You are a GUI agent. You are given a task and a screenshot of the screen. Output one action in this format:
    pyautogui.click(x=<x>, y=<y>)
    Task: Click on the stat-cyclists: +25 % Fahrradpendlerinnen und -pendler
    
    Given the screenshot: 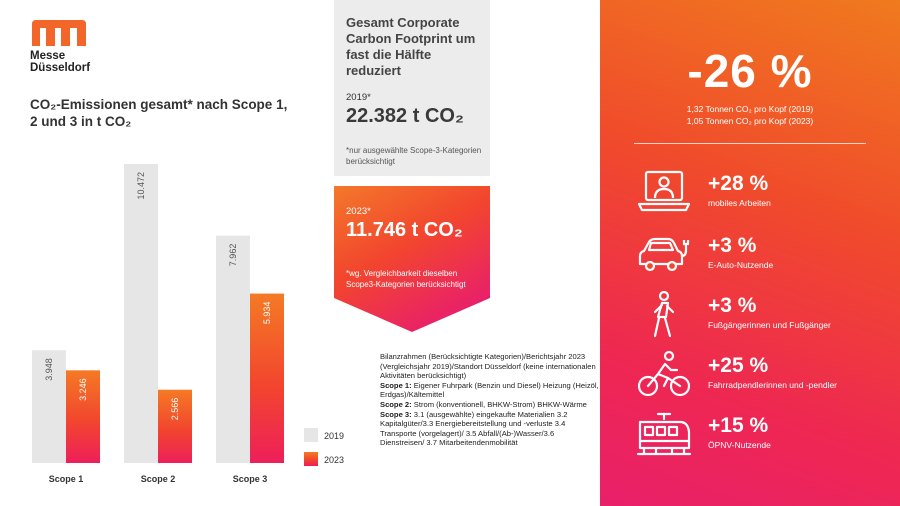 What is the action you would take?
    pyautogui.click(x=750, y=380)
    